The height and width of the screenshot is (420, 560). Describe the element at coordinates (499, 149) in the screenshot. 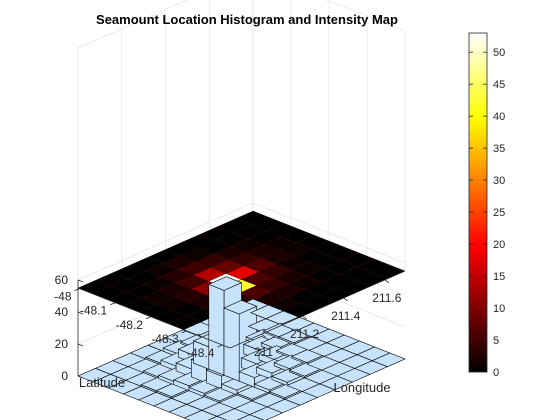

I see `colorbar-tick-label: 35` at that location.